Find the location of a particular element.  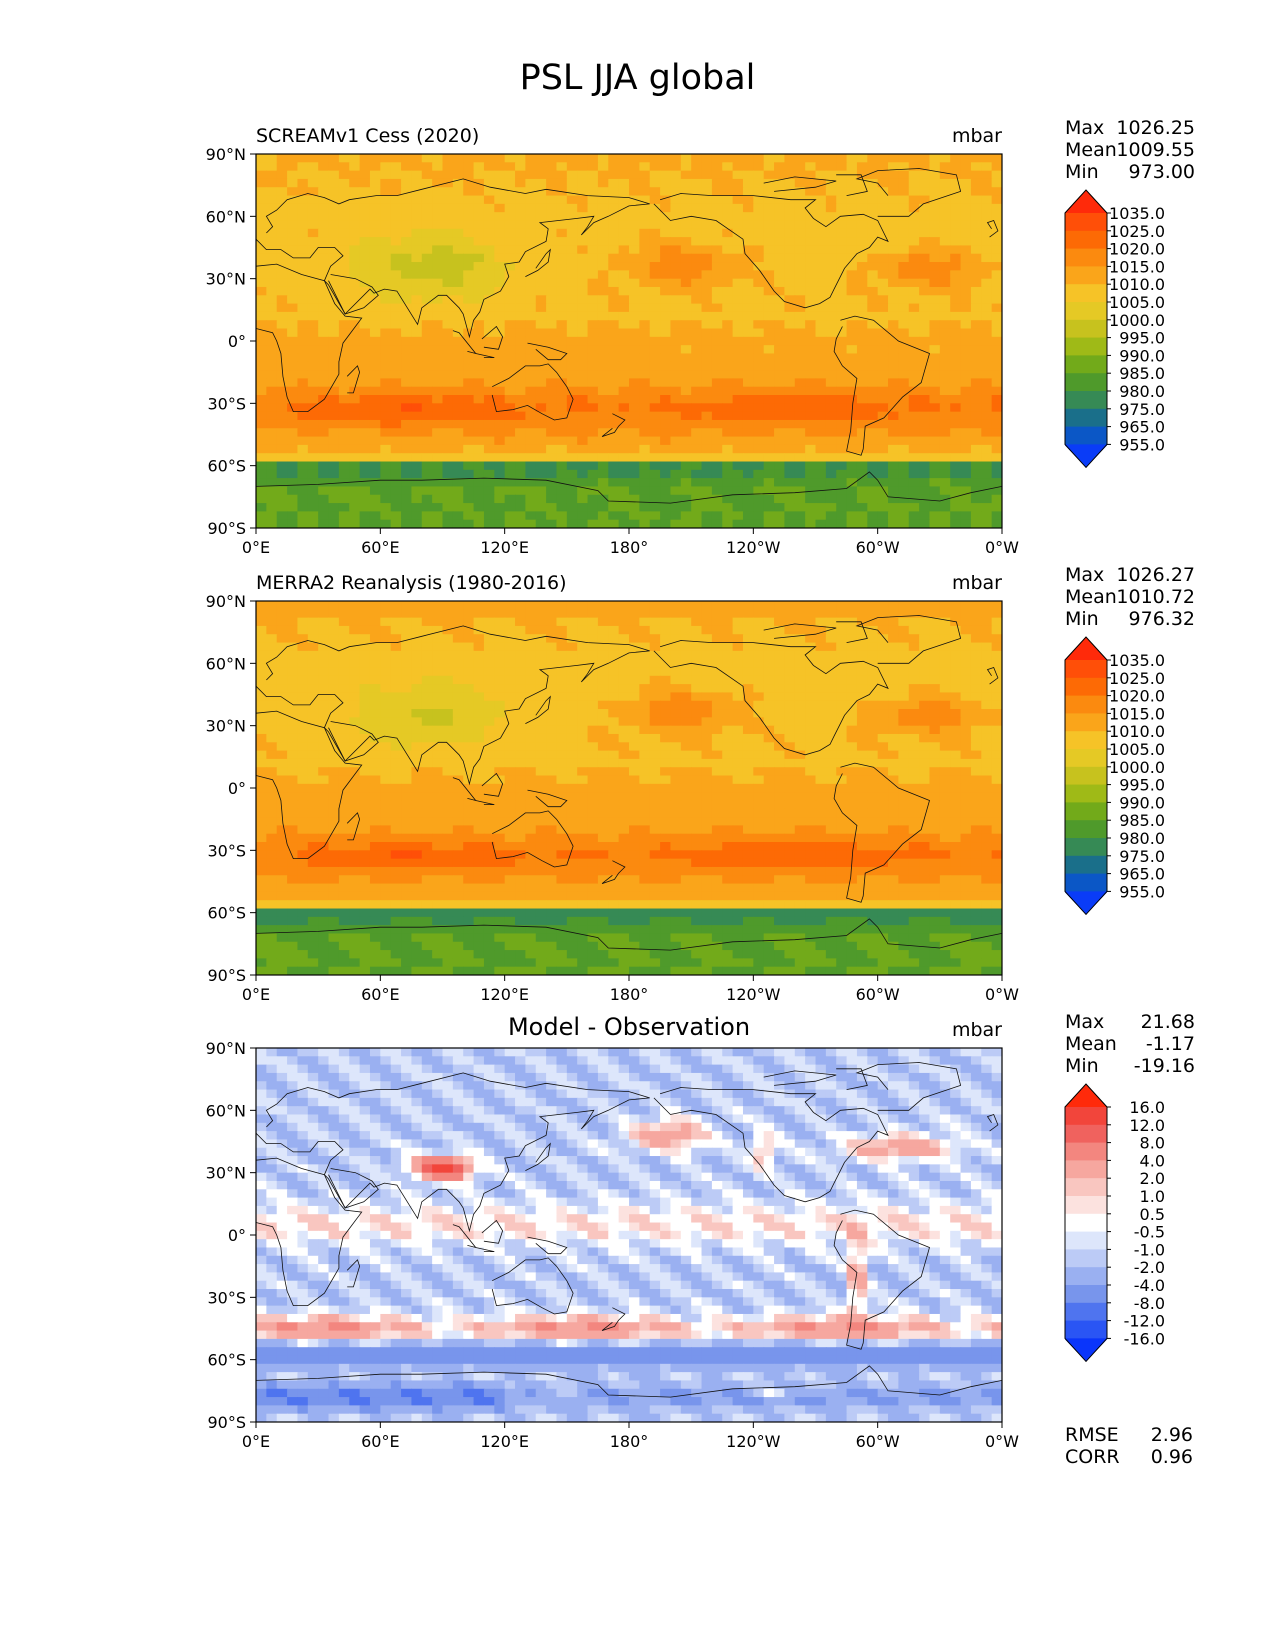

stat-value: 1010.72 is located at coordinates (1155, 597).